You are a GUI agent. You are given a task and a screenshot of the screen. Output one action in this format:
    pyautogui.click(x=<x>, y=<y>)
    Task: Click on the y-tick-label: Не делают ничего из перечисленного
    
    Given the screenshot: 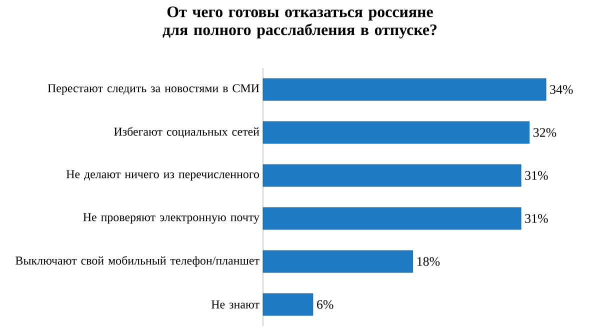 What is the action you would take?
    pyautogui.click(x=163, y=175)
    